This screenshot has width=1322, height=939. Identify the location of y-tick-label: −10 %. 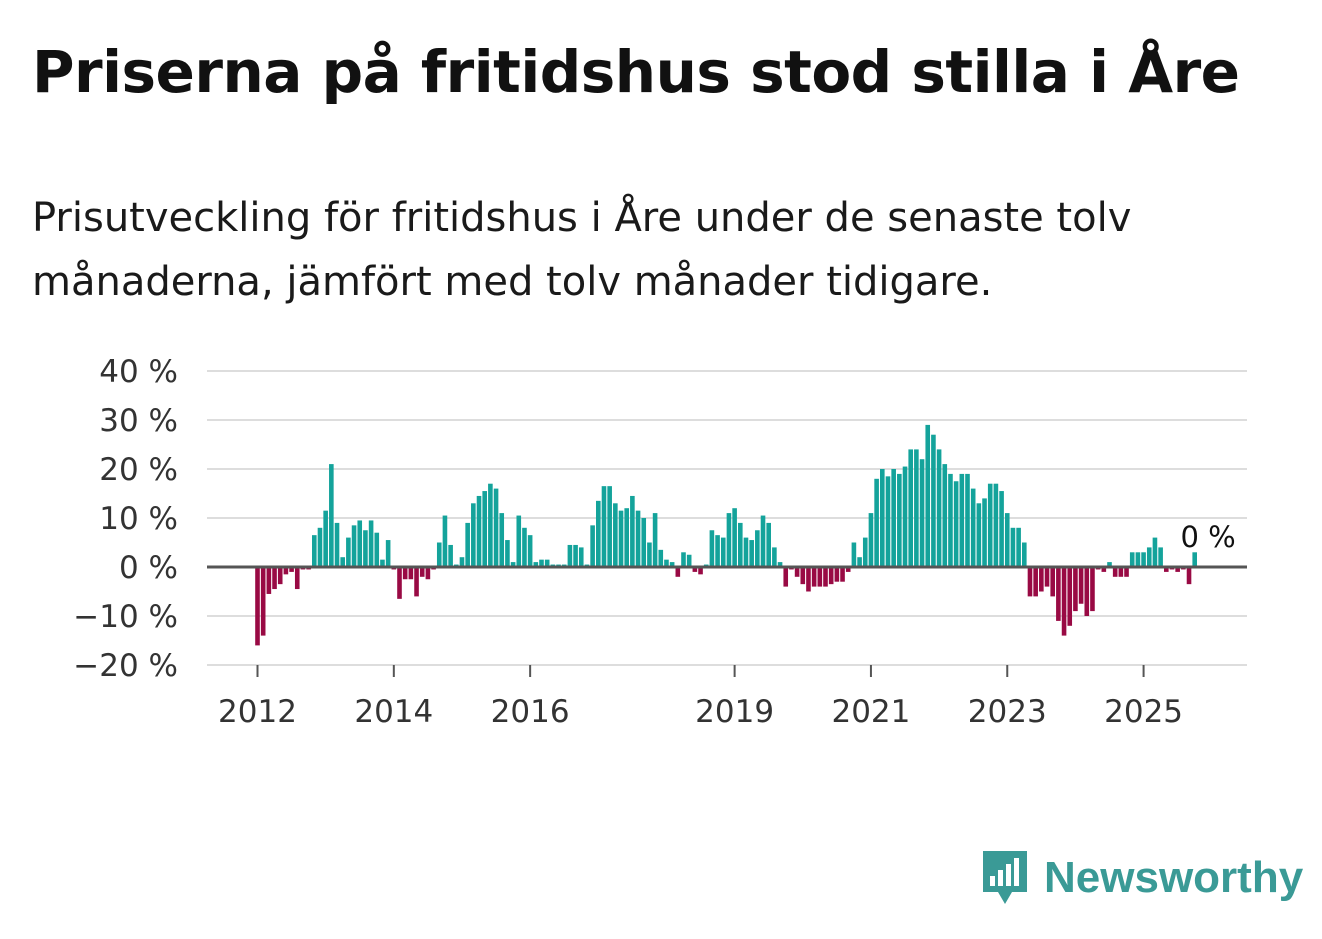
(125, 617).